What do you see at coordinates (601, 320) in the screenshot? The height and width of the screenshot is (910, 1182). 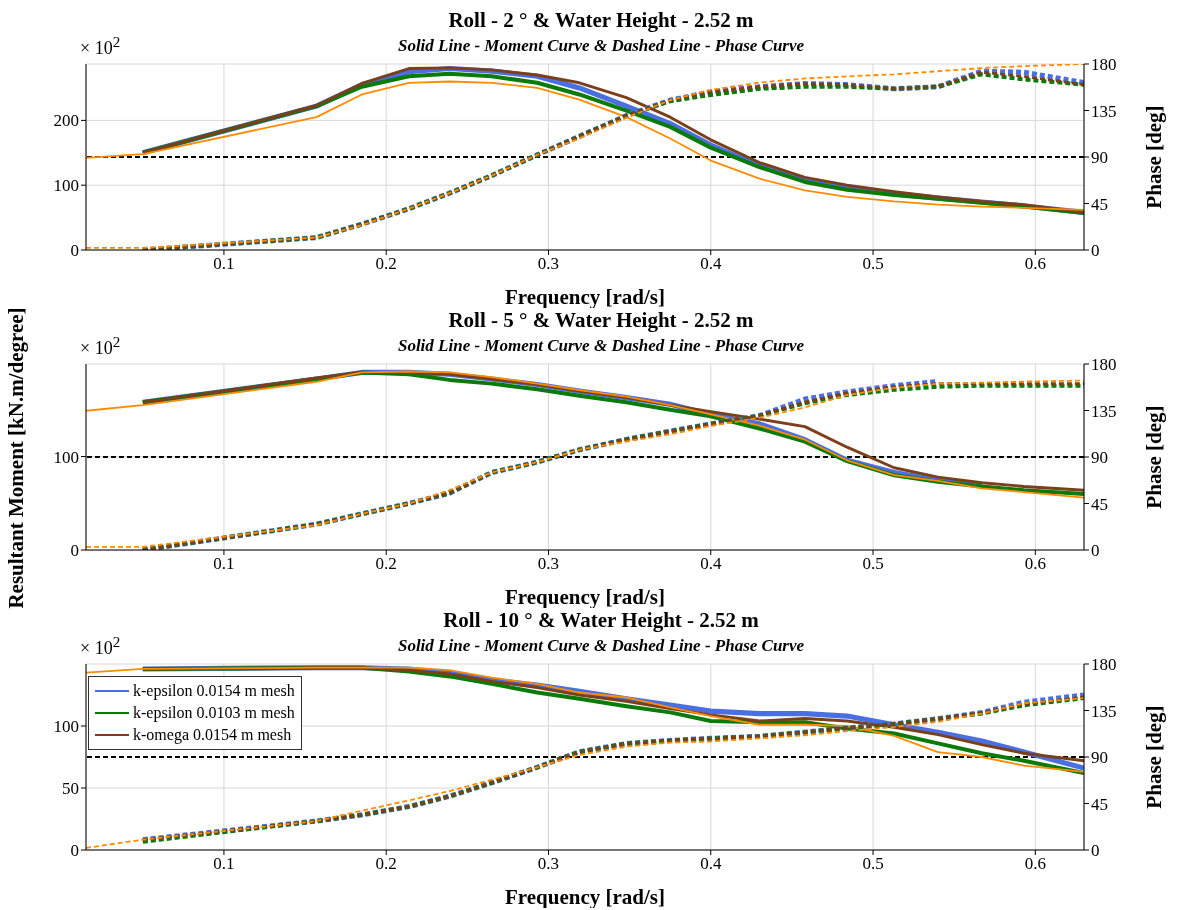 I see `chart-title: Roll - 5 ° & Water Height - 2.52 m` at bounding box center [601, 320].